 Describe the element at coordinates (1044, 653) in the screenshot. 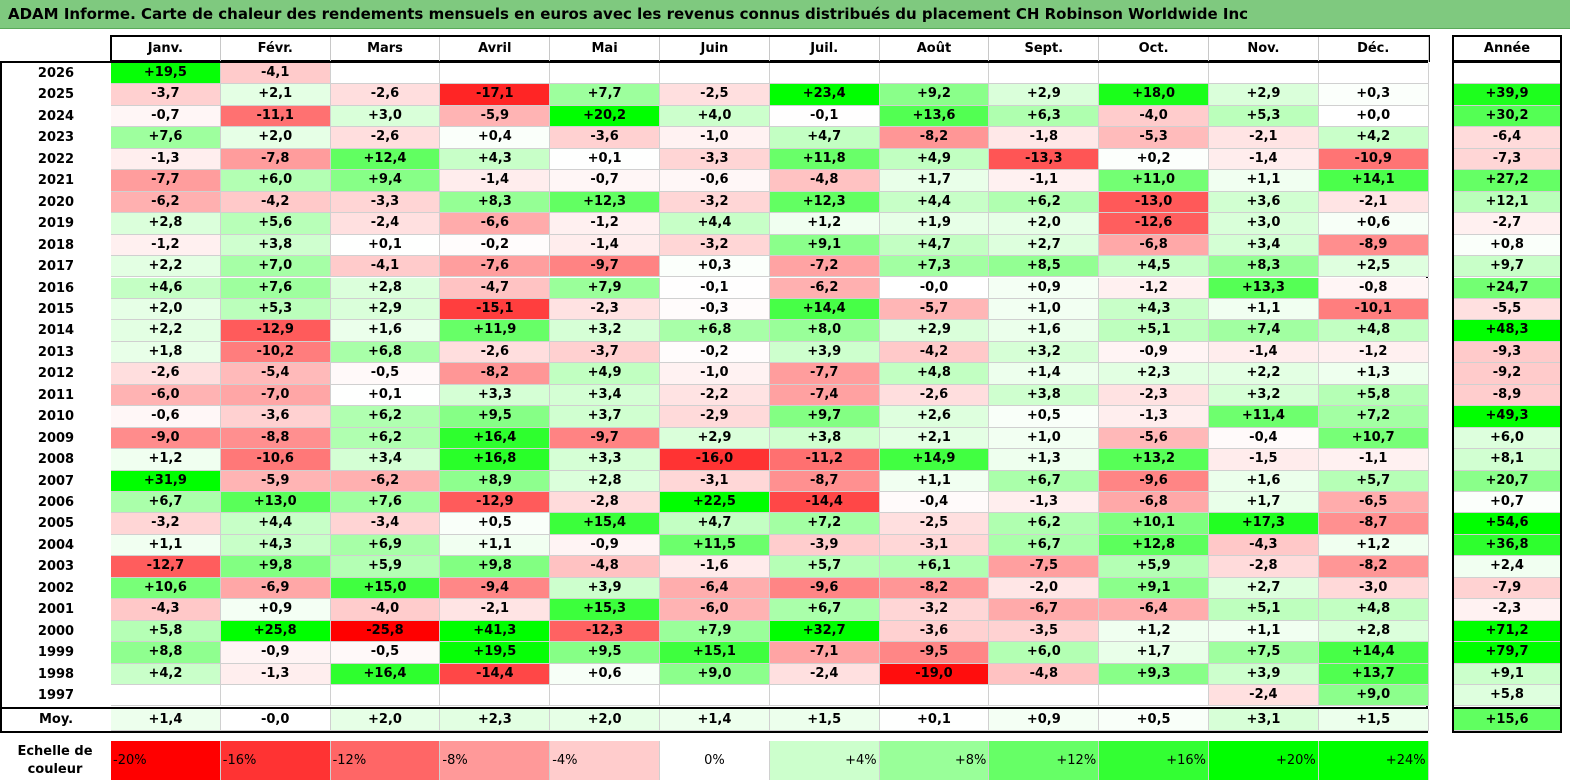

I see `heatmap-cell: +6,0` at that location.